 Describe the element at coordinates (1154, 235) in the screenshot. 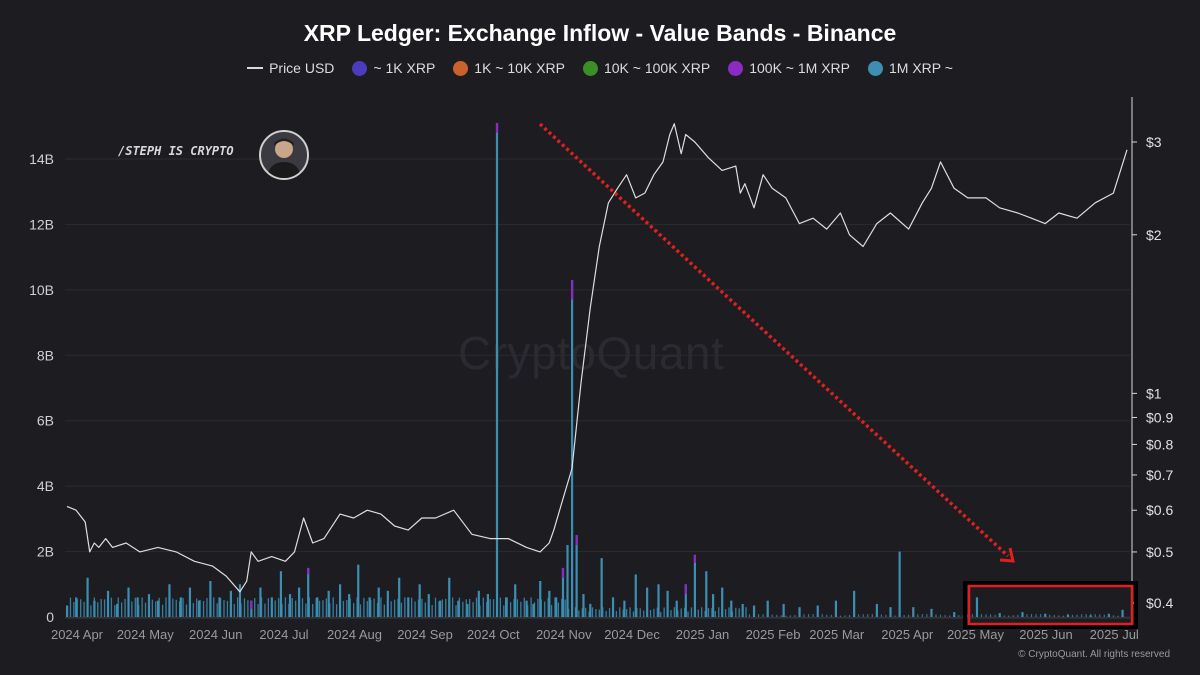

I see `y-right-tick-label: $2` at that location.